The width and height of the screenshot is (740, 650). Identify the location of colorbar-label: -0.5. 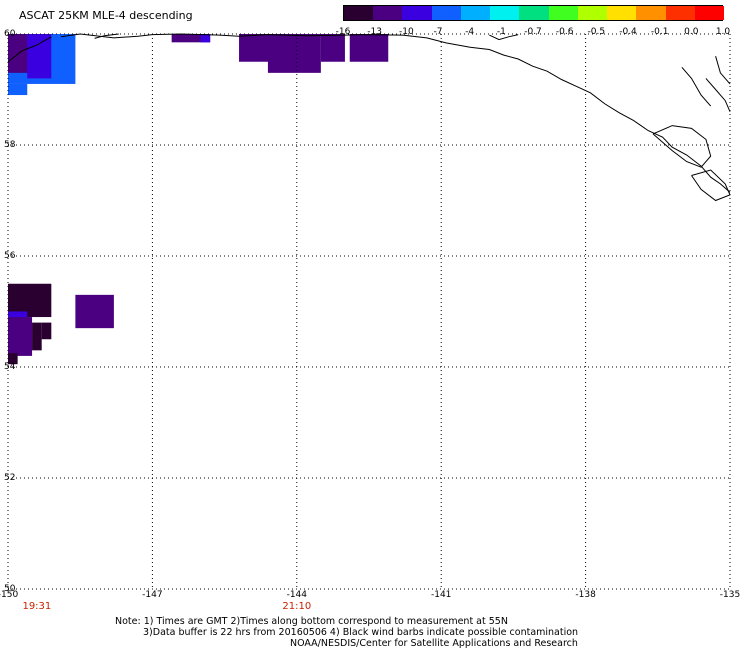
(596, 32).